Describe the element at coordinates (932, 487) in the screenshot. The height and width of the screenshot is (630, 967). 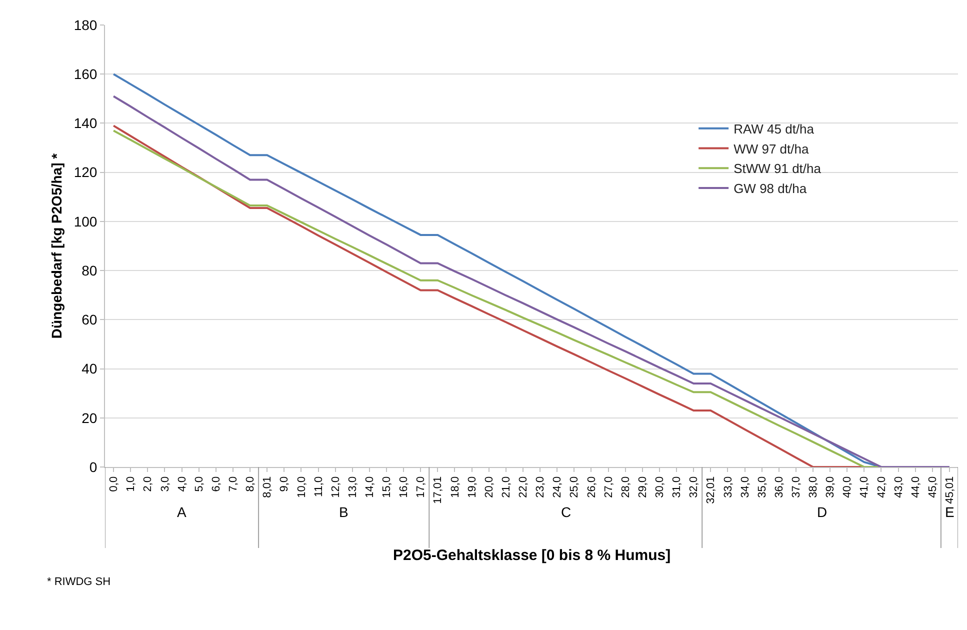
I see `x-tick-label: 45,0` at that location.